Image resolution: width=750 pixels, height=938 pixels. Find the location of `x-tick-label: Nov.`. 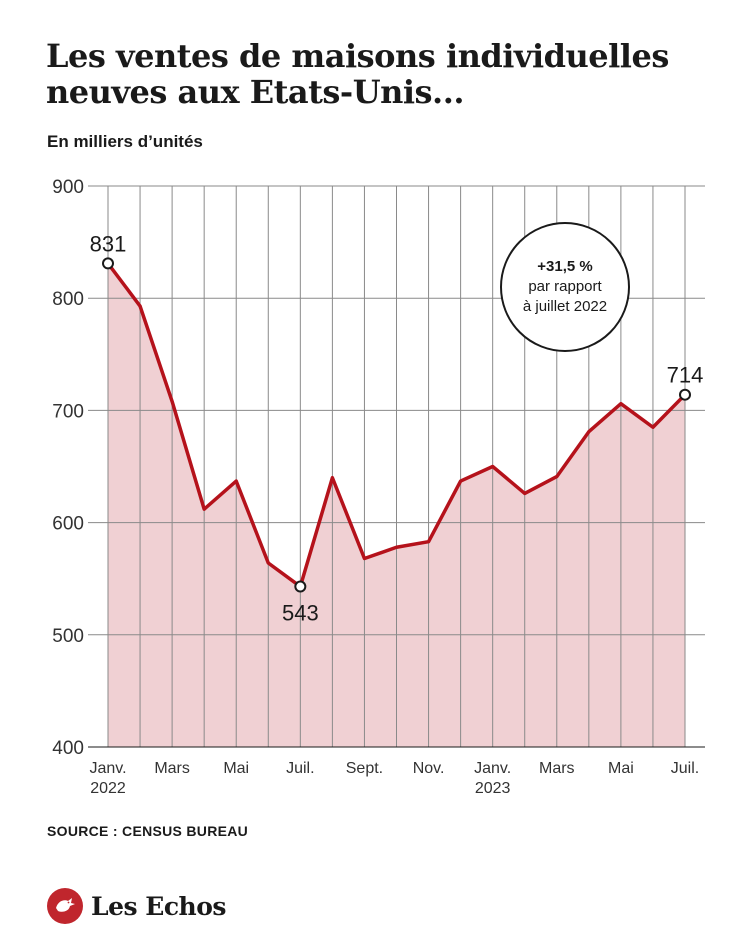

x-tick-label: Nov. is located at coordinates (429, 768).